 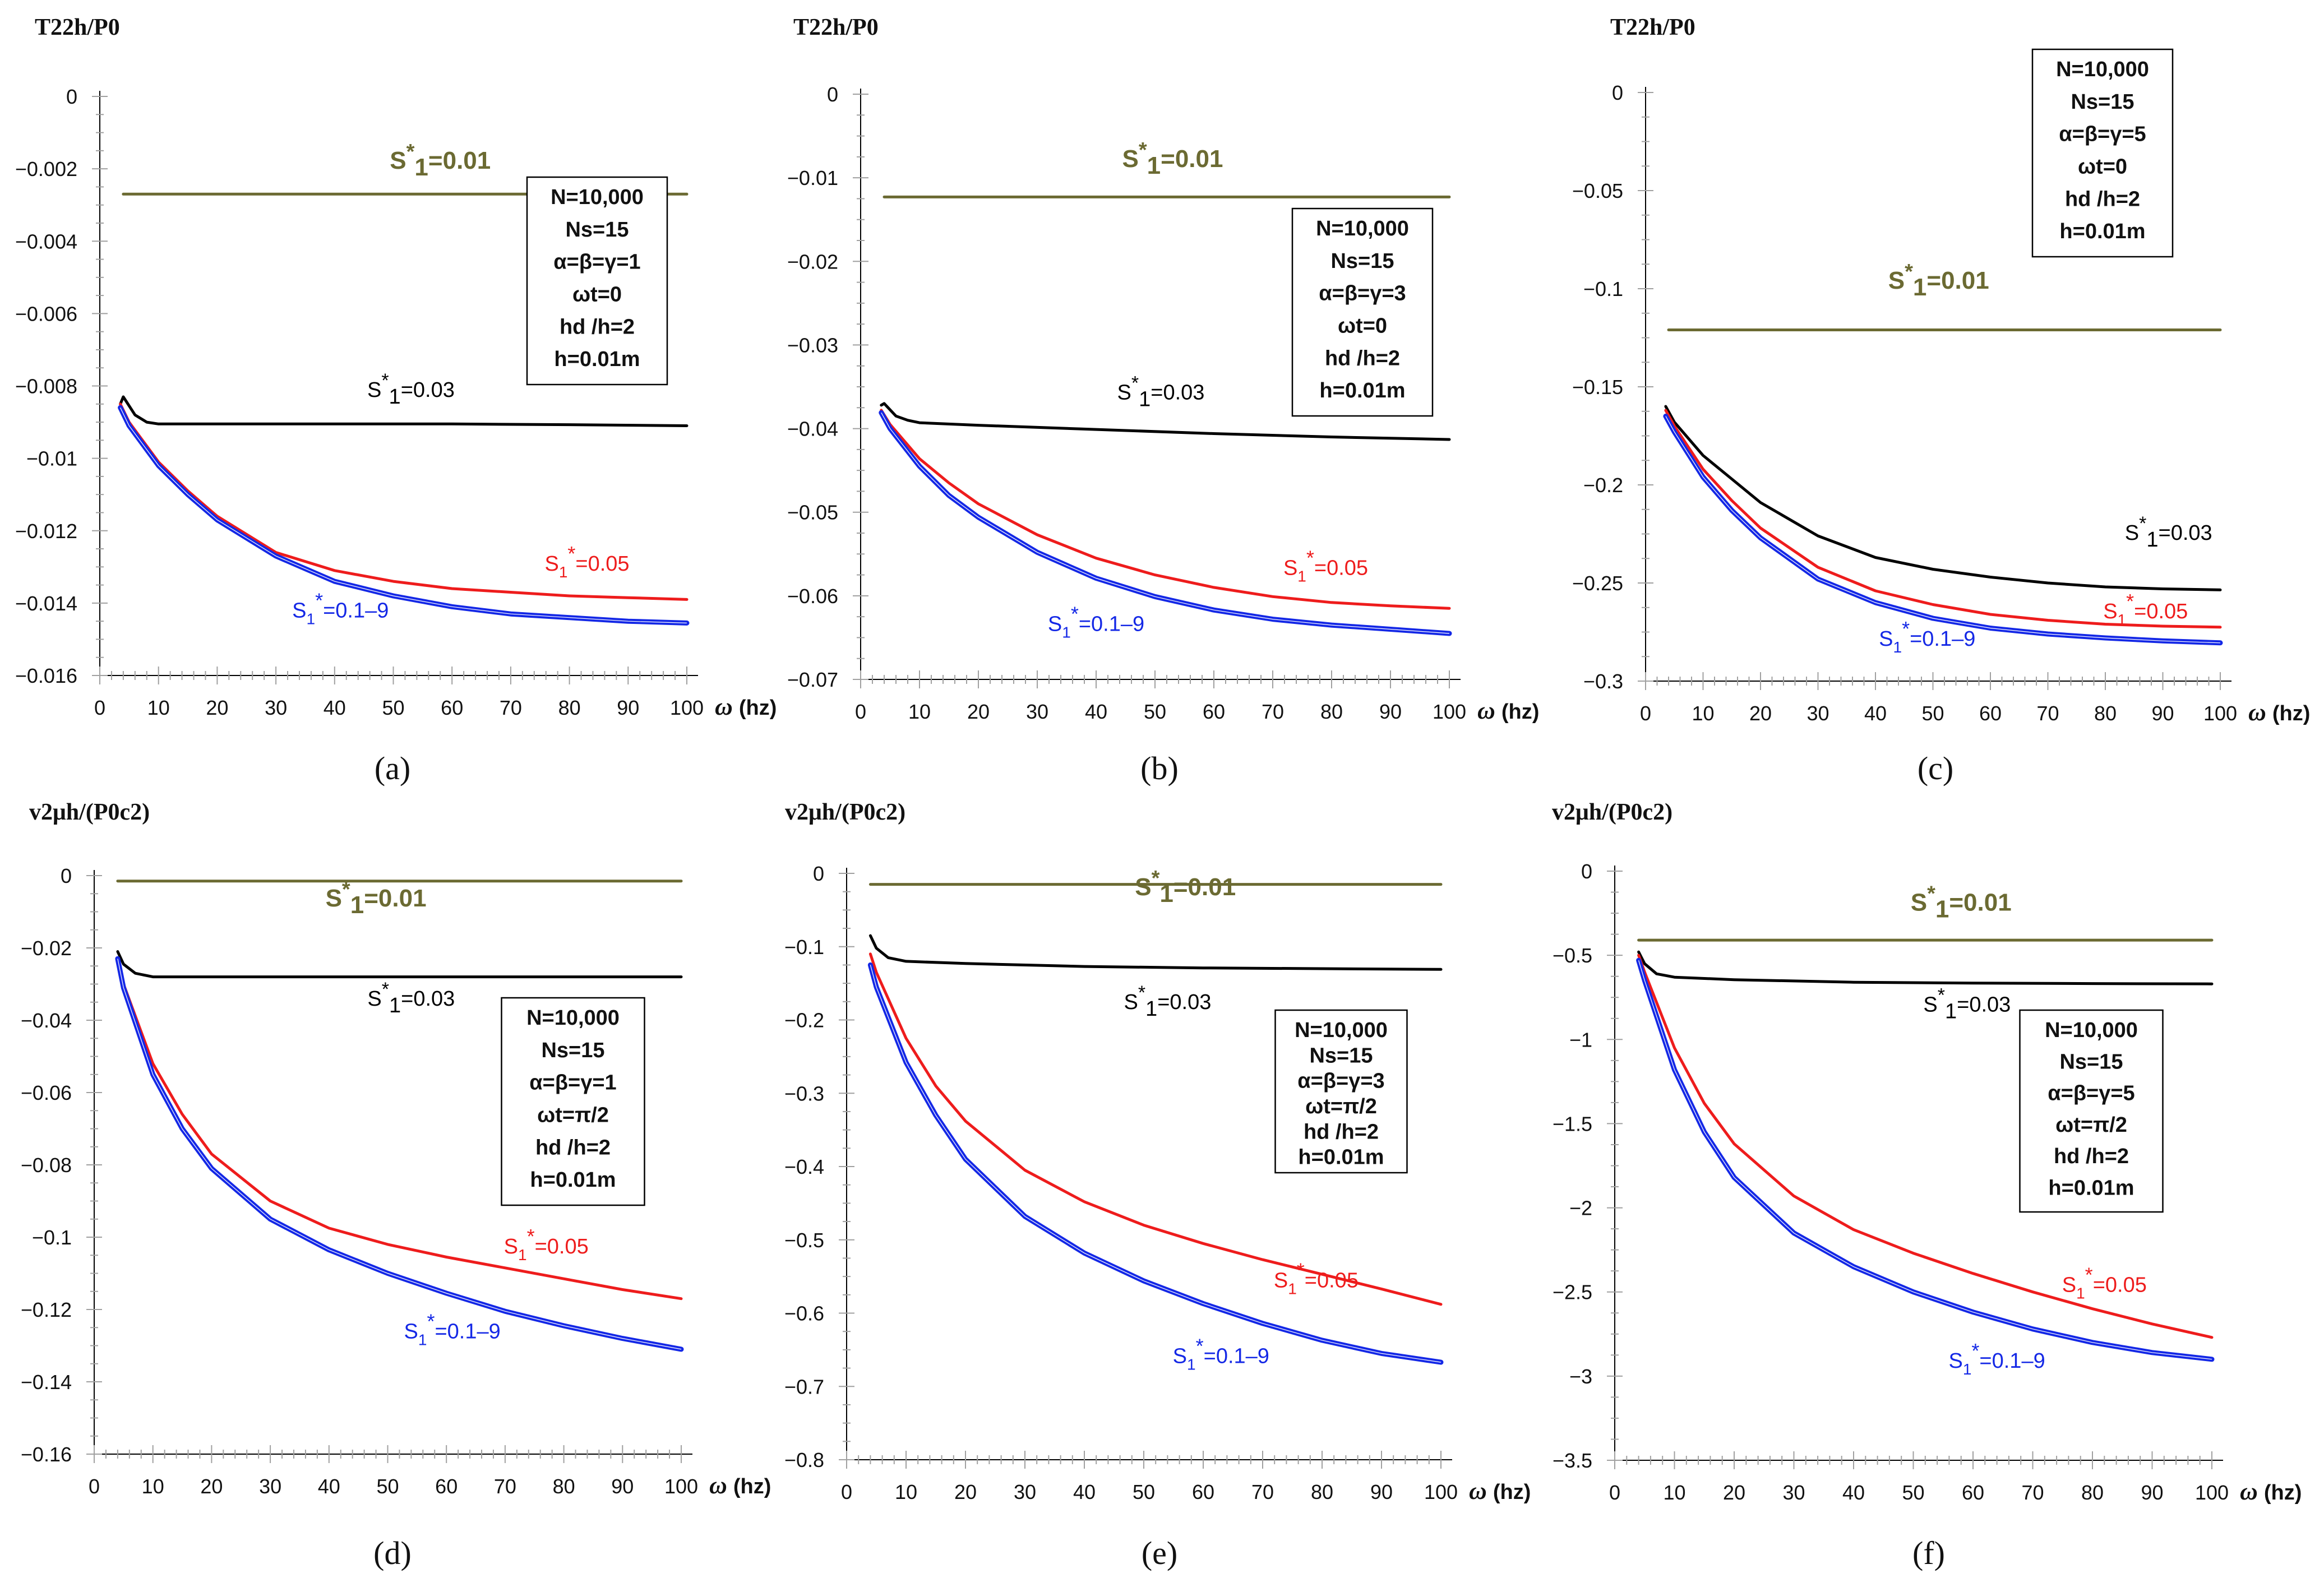 I want to click on y-tick-label: −0.01, so click(x=812, y=177).